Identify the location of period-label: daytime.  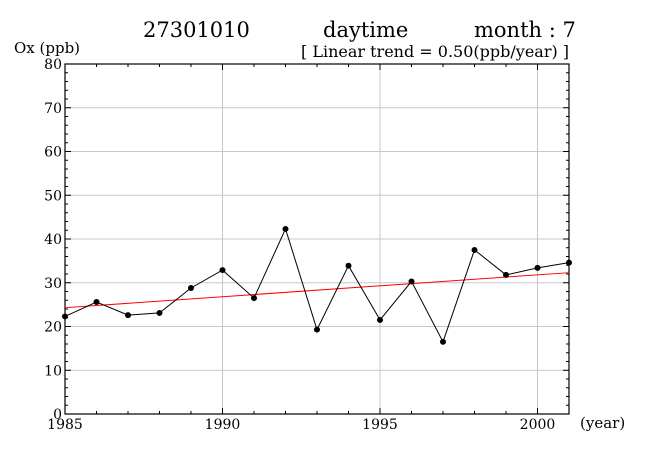
(366, 30).